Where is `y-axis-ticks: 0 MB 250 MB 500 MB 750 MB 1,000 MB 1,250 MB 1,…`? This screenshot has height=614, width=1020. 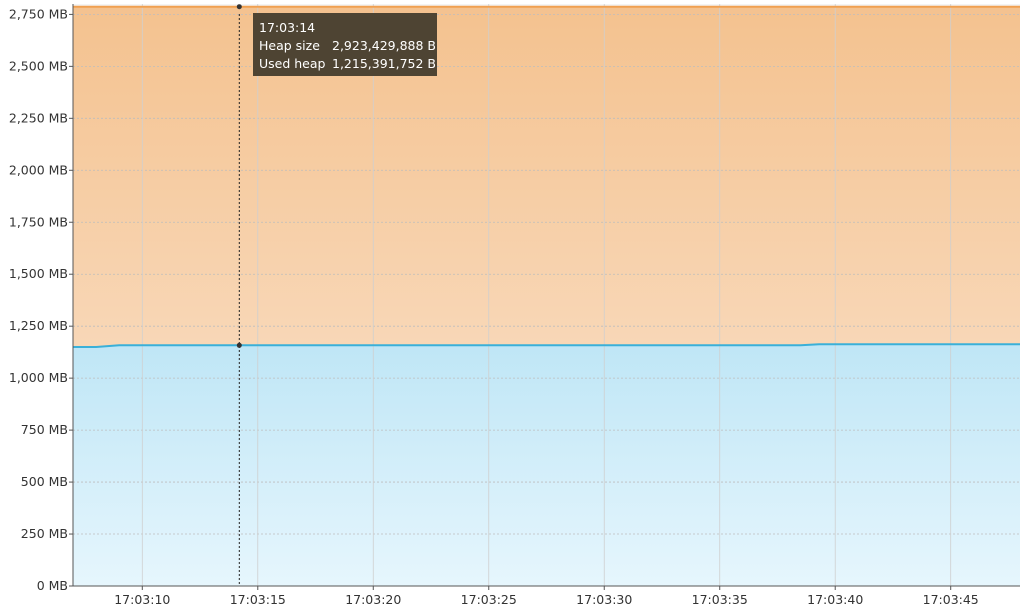
y-axis-ticks: 0 MB 250 MB 500 MB 750 MB 1,000 MB 1,250 MB 1,… is located at coordinates (41, 299).